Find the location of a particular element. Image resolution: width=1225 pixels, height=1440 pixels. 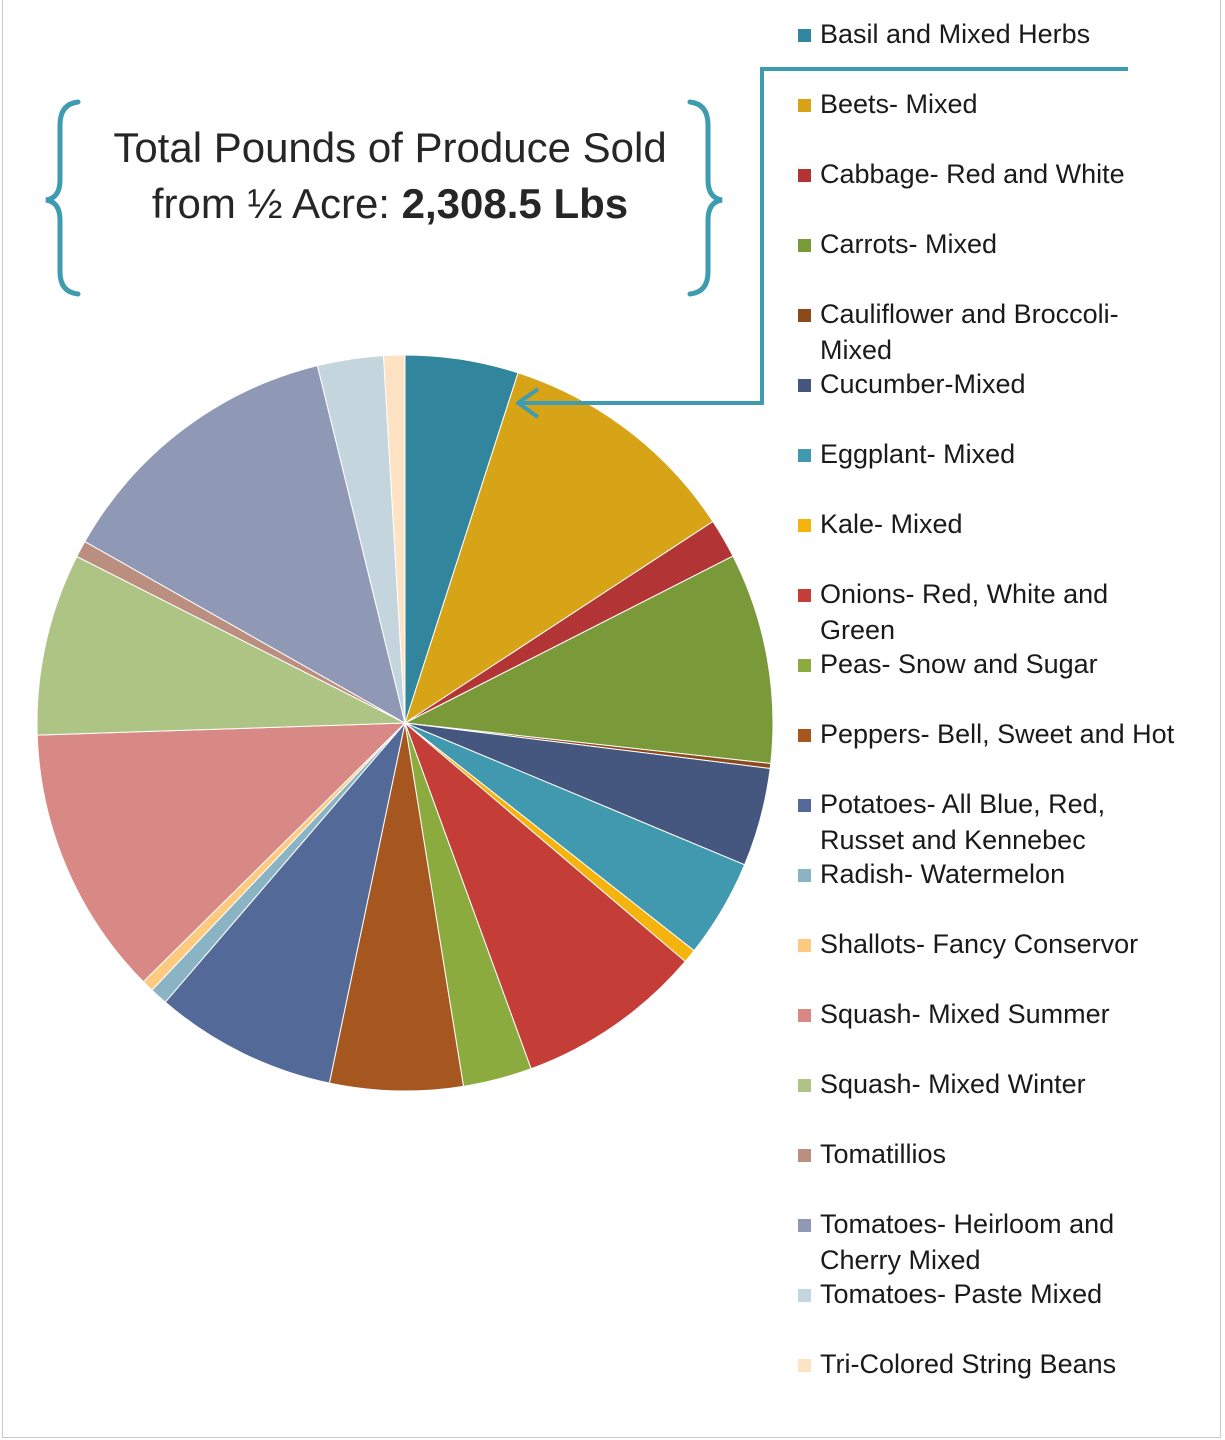

legend-label-line: Cherry Mixed is located at coordinates (900, 1260).